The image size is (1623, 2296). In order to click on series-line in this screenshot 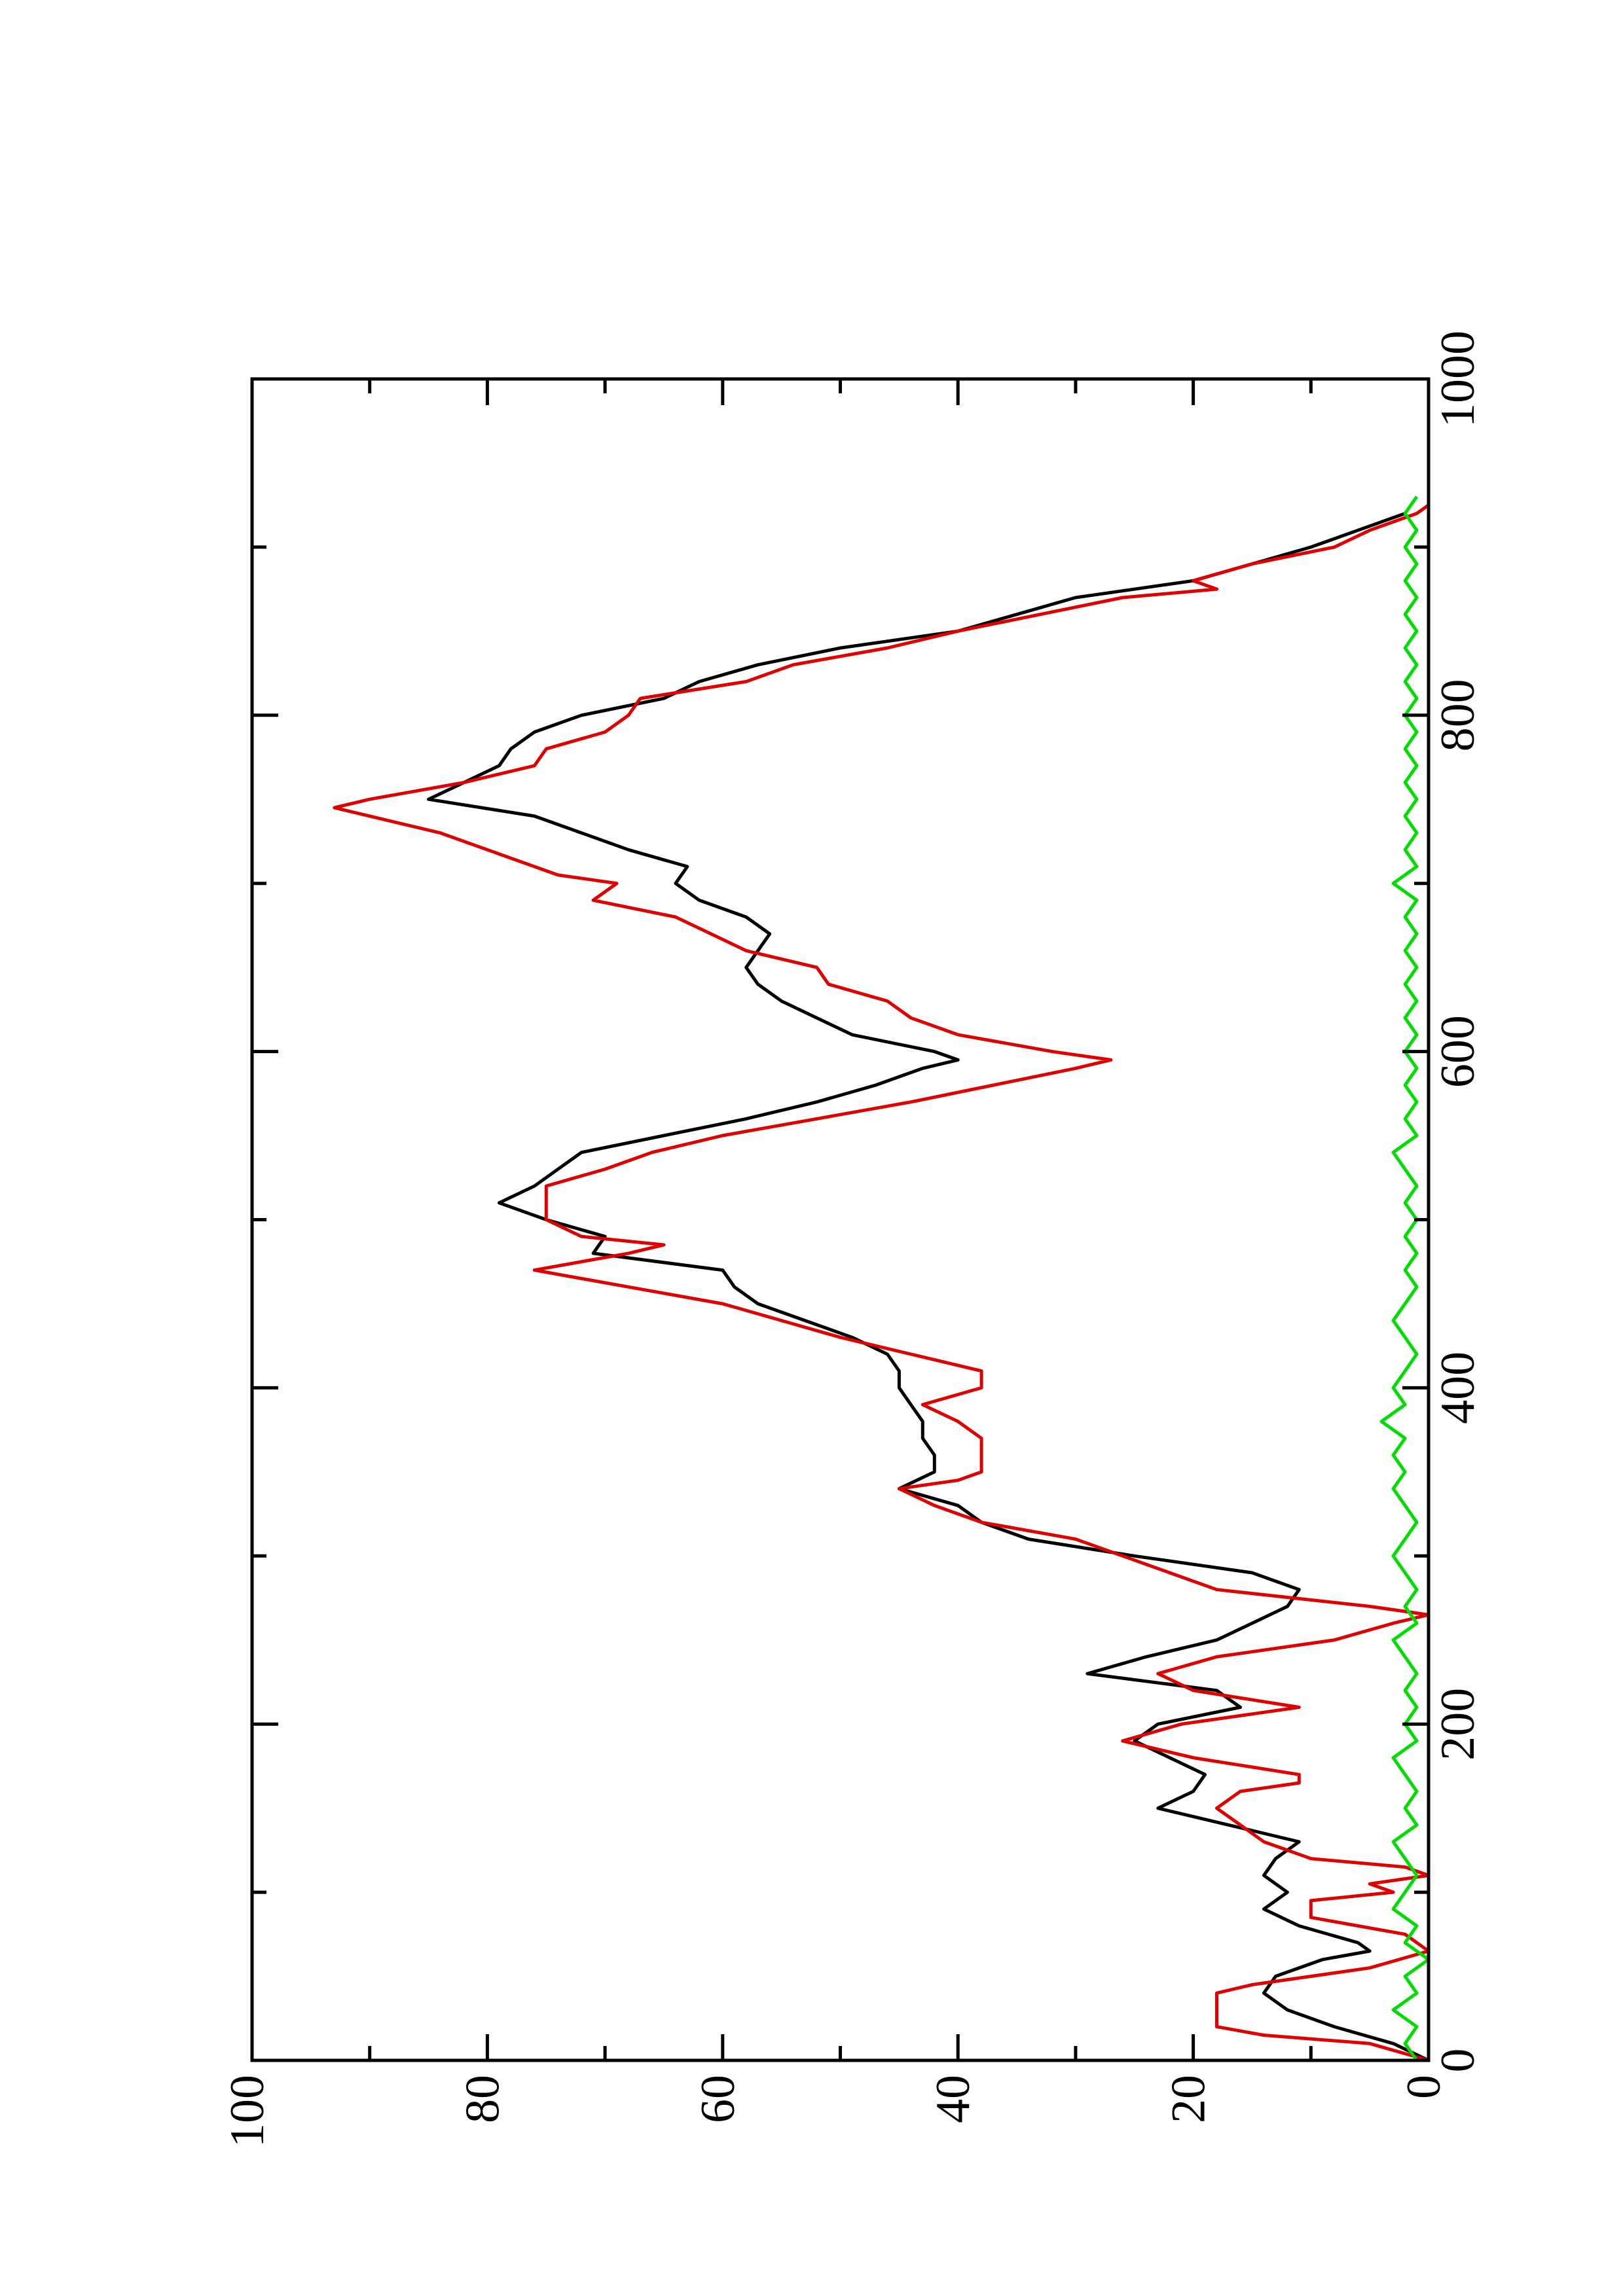, I will do `click(1405, 1278)`.